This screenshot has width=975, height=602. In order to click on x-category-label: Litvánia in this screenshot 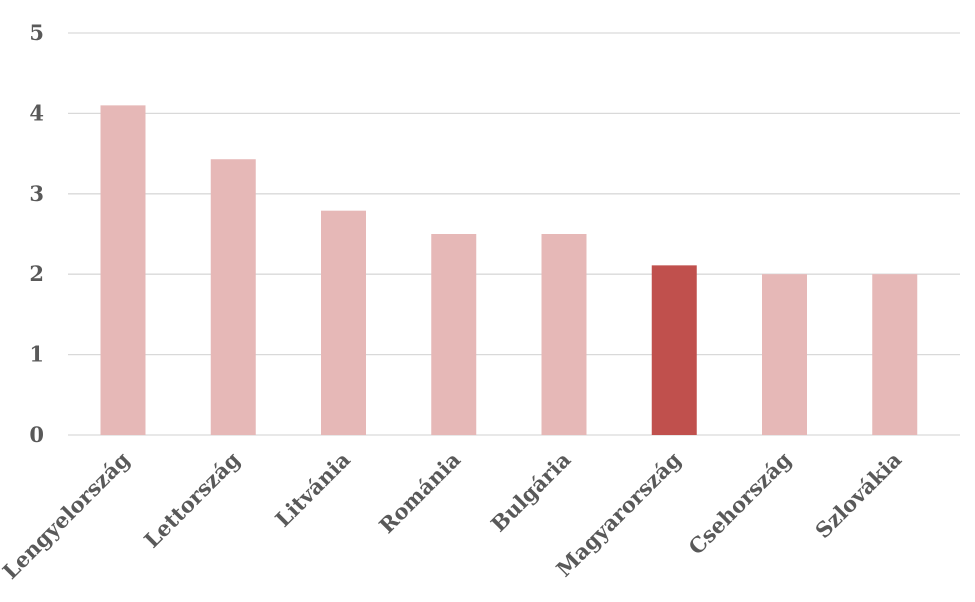, I will do `click(312, 489)`.